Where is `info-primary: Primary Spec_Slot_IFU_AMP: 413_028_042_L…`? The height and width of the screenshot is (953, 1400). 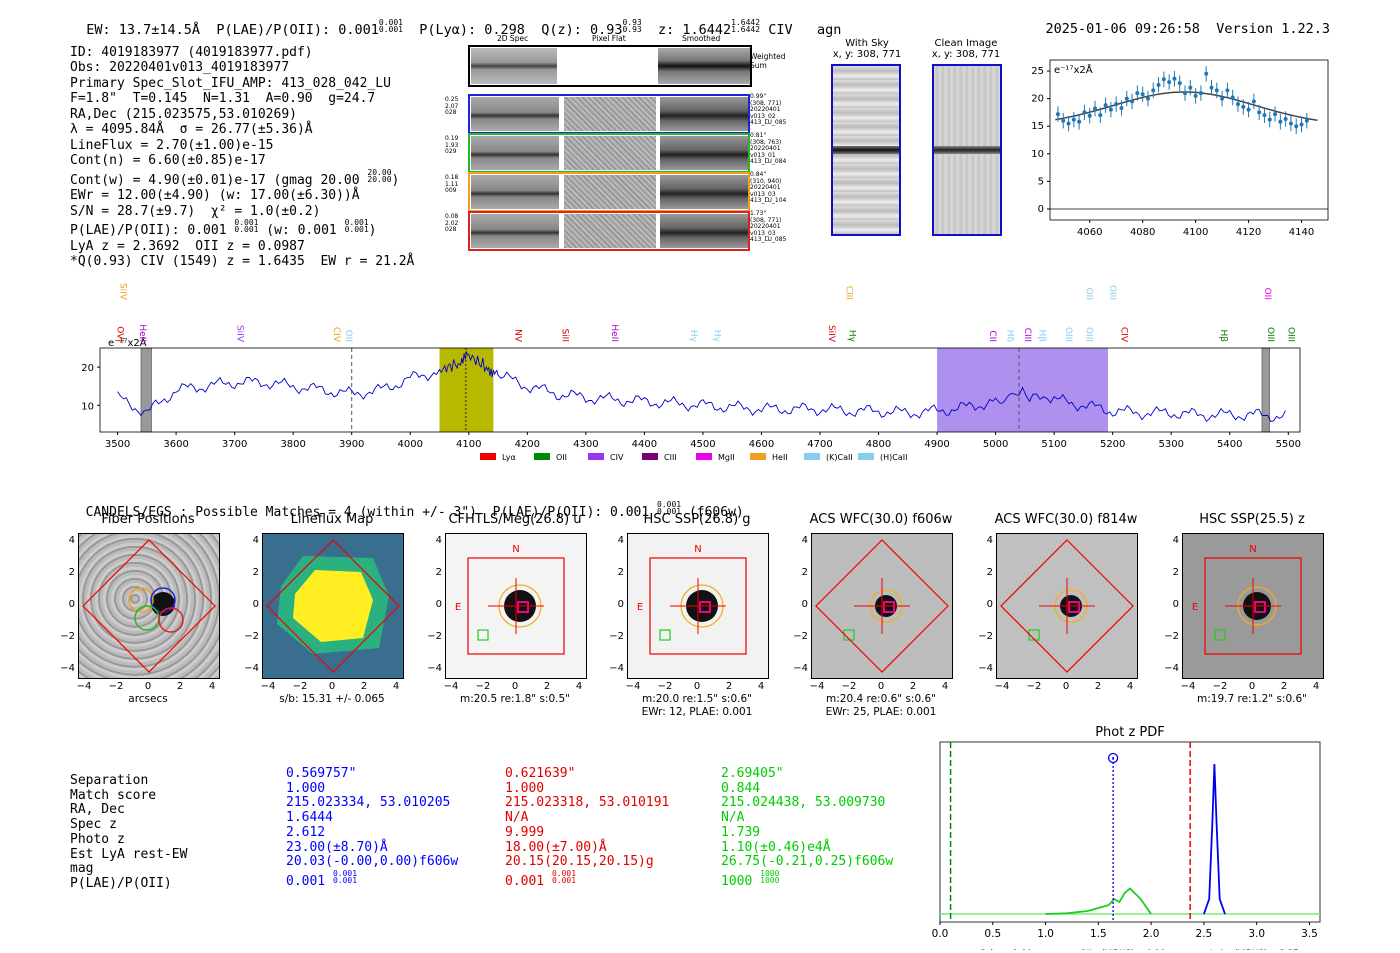 info-primary: Primary Spec_Slot_IFU_AMP: 413_028_042_L… is located at coordinates (230, 83).